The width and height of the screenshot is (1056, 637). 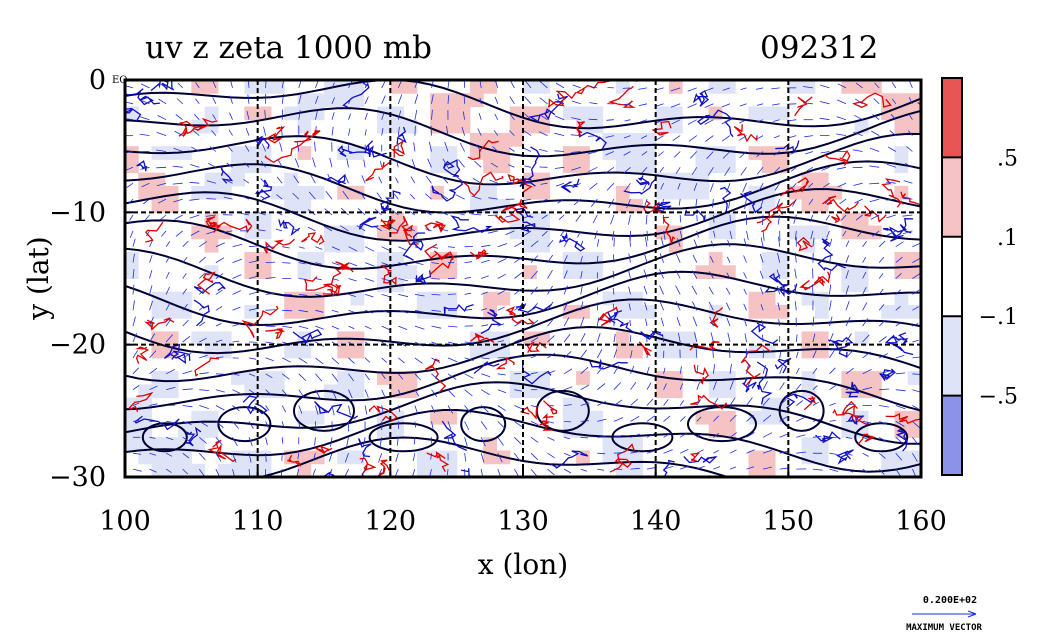 I want to click on vector-key: 0.200E+02 MAXIMUM VECTOR, so click(x=944, y=614).